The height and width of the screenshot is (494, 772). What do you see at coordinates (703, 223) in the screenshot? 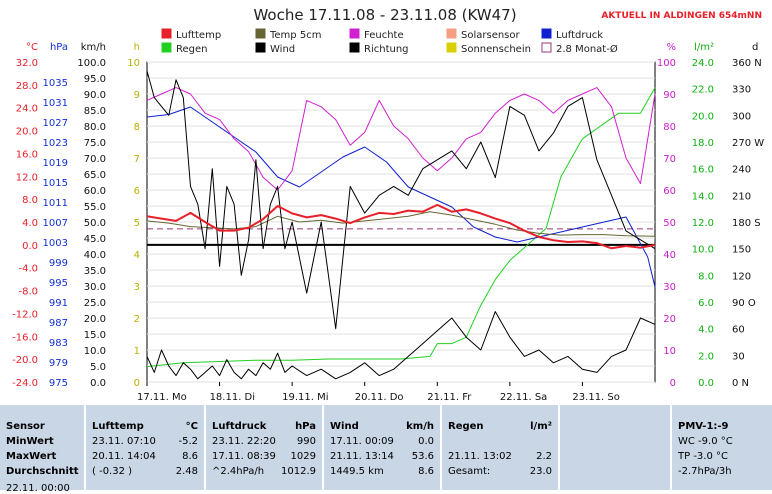
I see `right-tick-label: 12.0` at bounding box center [703, 223].